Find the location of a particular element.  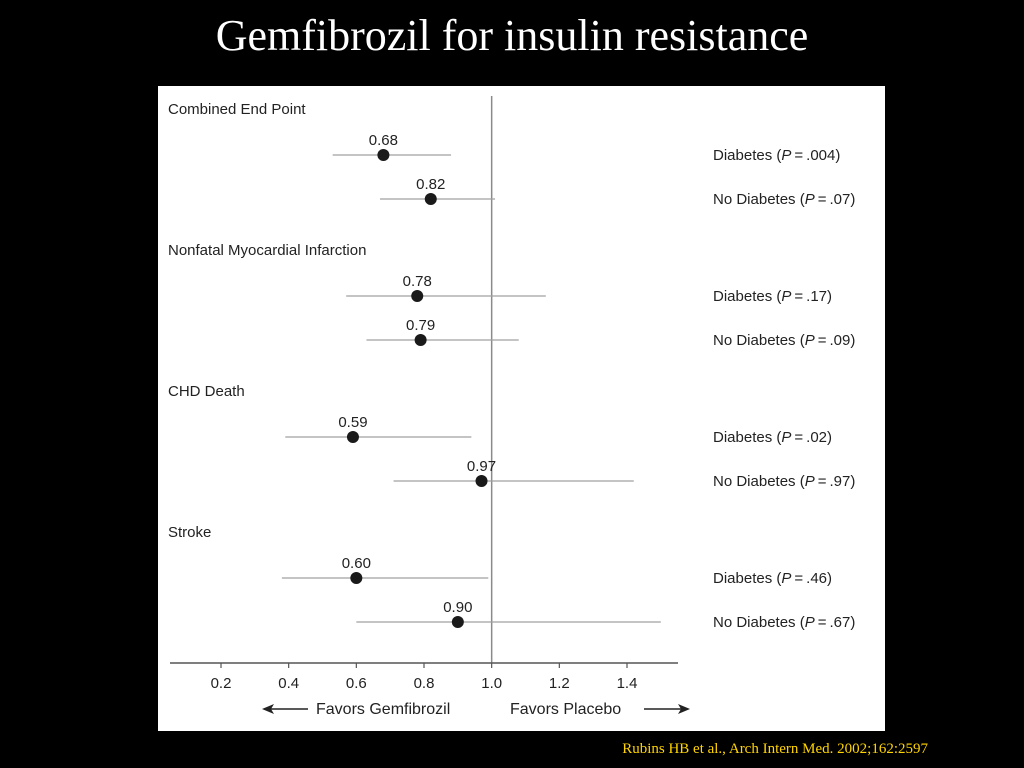

row-label: Diabetes (P = .17) is located at coordinates (772, 296).